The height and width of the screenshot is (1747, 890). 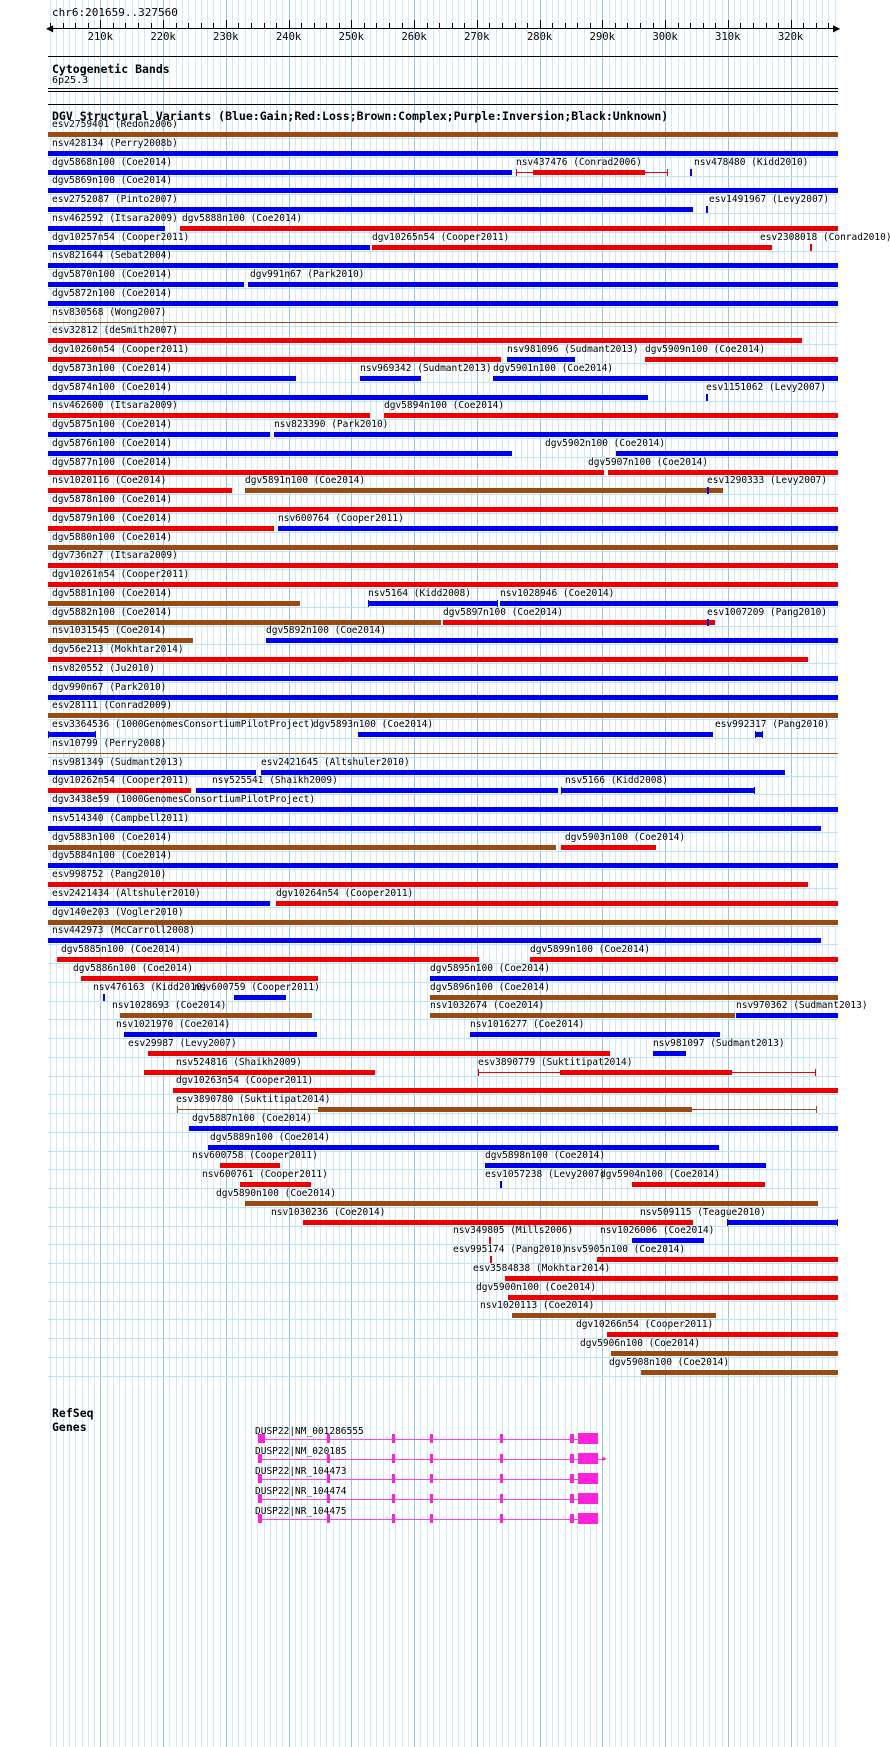 What do you see at coordinates (445, 1029) in the screenshot?
I see `variant-row: nsv1021970 (Coe2014) nsv1016277 (Coe2014)` at bounding box center [445, 1029].